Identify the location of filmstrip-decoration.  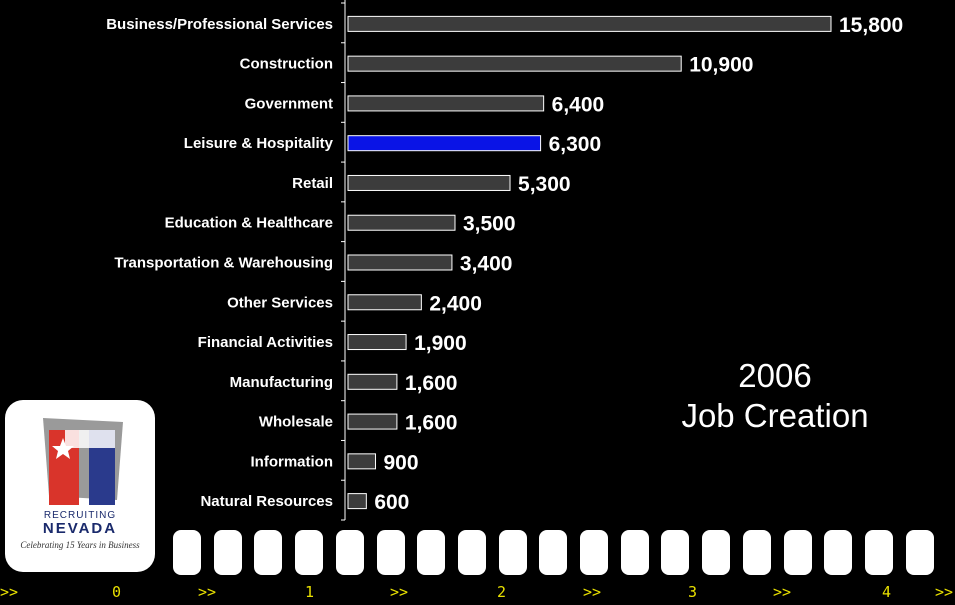
(477, 552).